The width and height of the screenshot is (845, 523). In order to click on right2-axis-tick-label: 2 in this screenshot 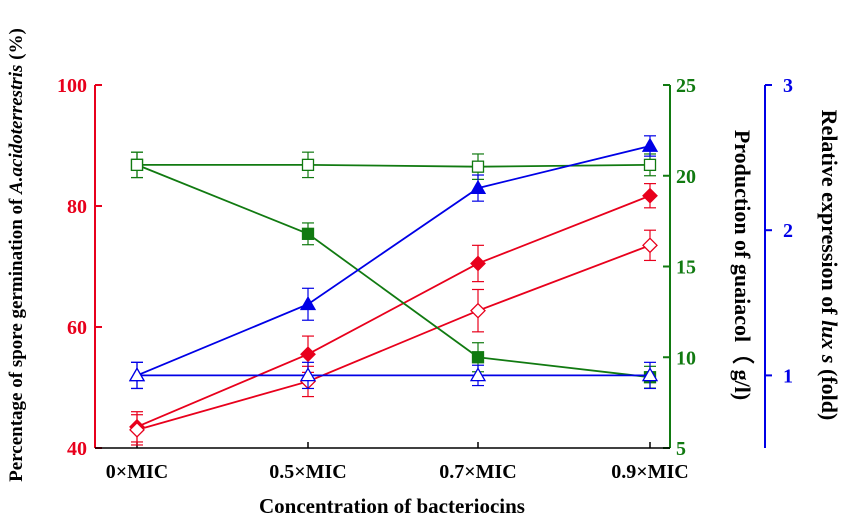, I will do `click(788, 231)`.